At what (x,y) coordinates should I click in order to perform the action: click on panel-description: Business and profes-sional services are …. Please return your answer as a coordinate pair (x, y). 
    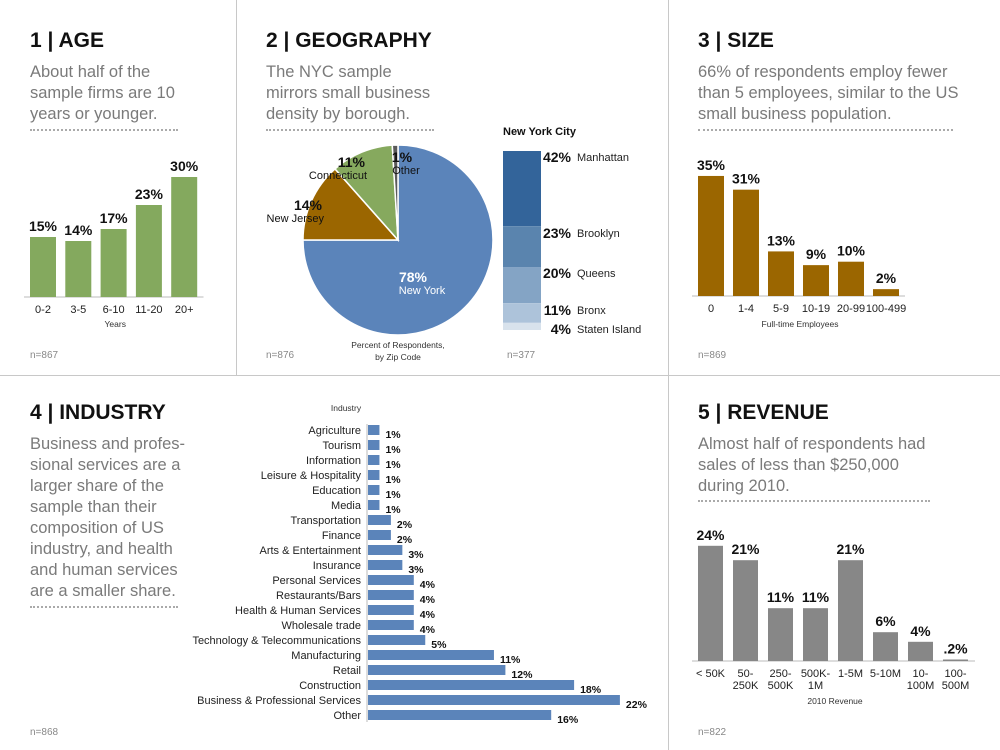
    Looking at the image, I should click on (108, 517).